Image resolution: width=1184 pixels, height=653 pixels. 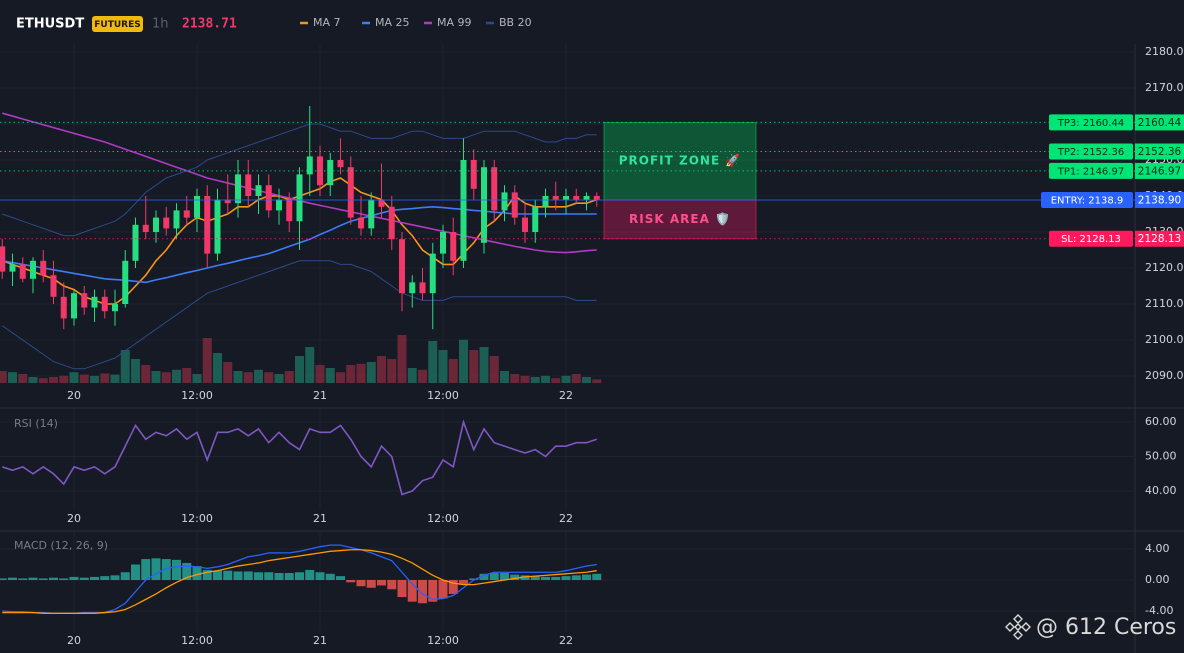 What do you see at coordinates (680, 161) in the screenshot?
I see `zone` at bounding box center [680, 161].